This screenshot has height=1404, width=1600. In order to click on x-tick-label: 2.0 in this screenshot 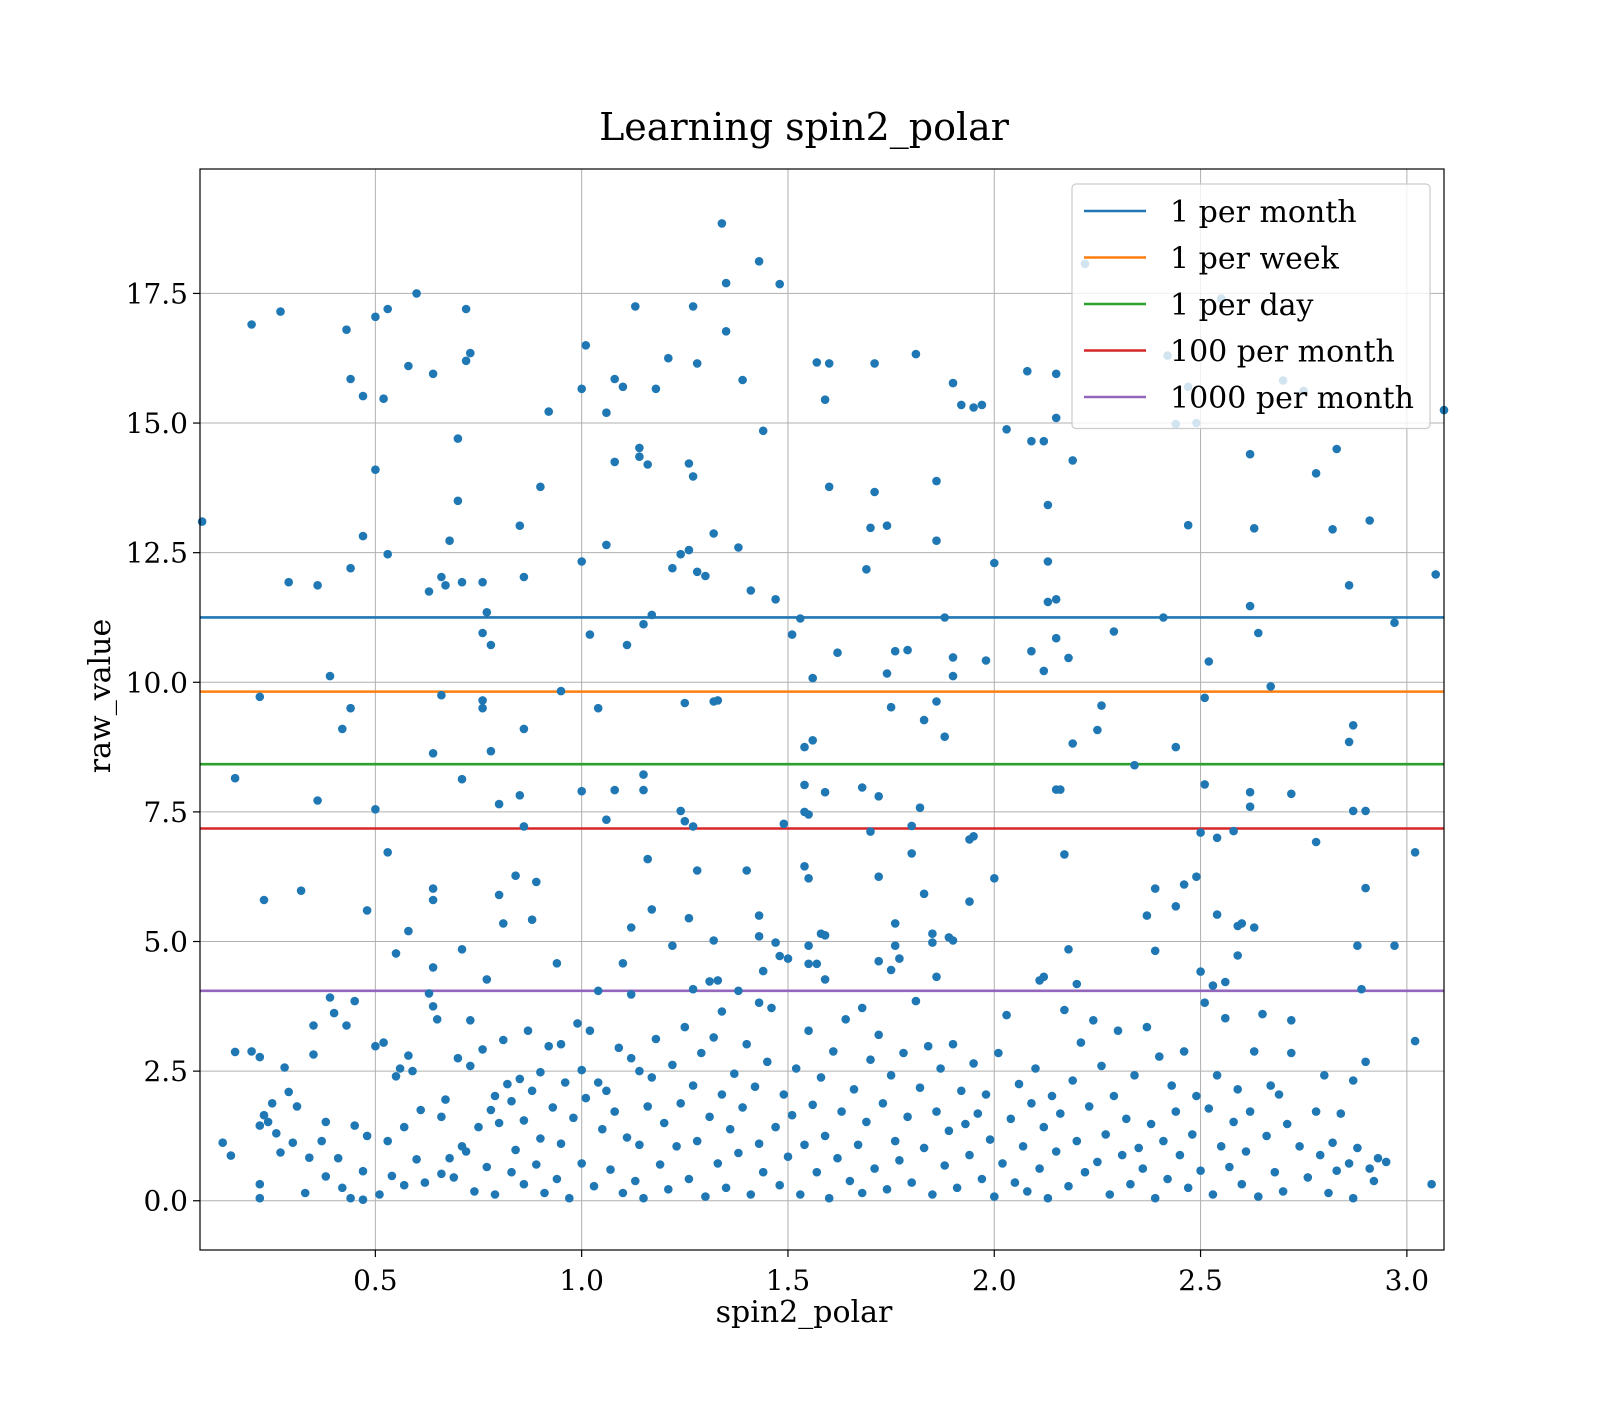, I will do `click(994, 1280)`.